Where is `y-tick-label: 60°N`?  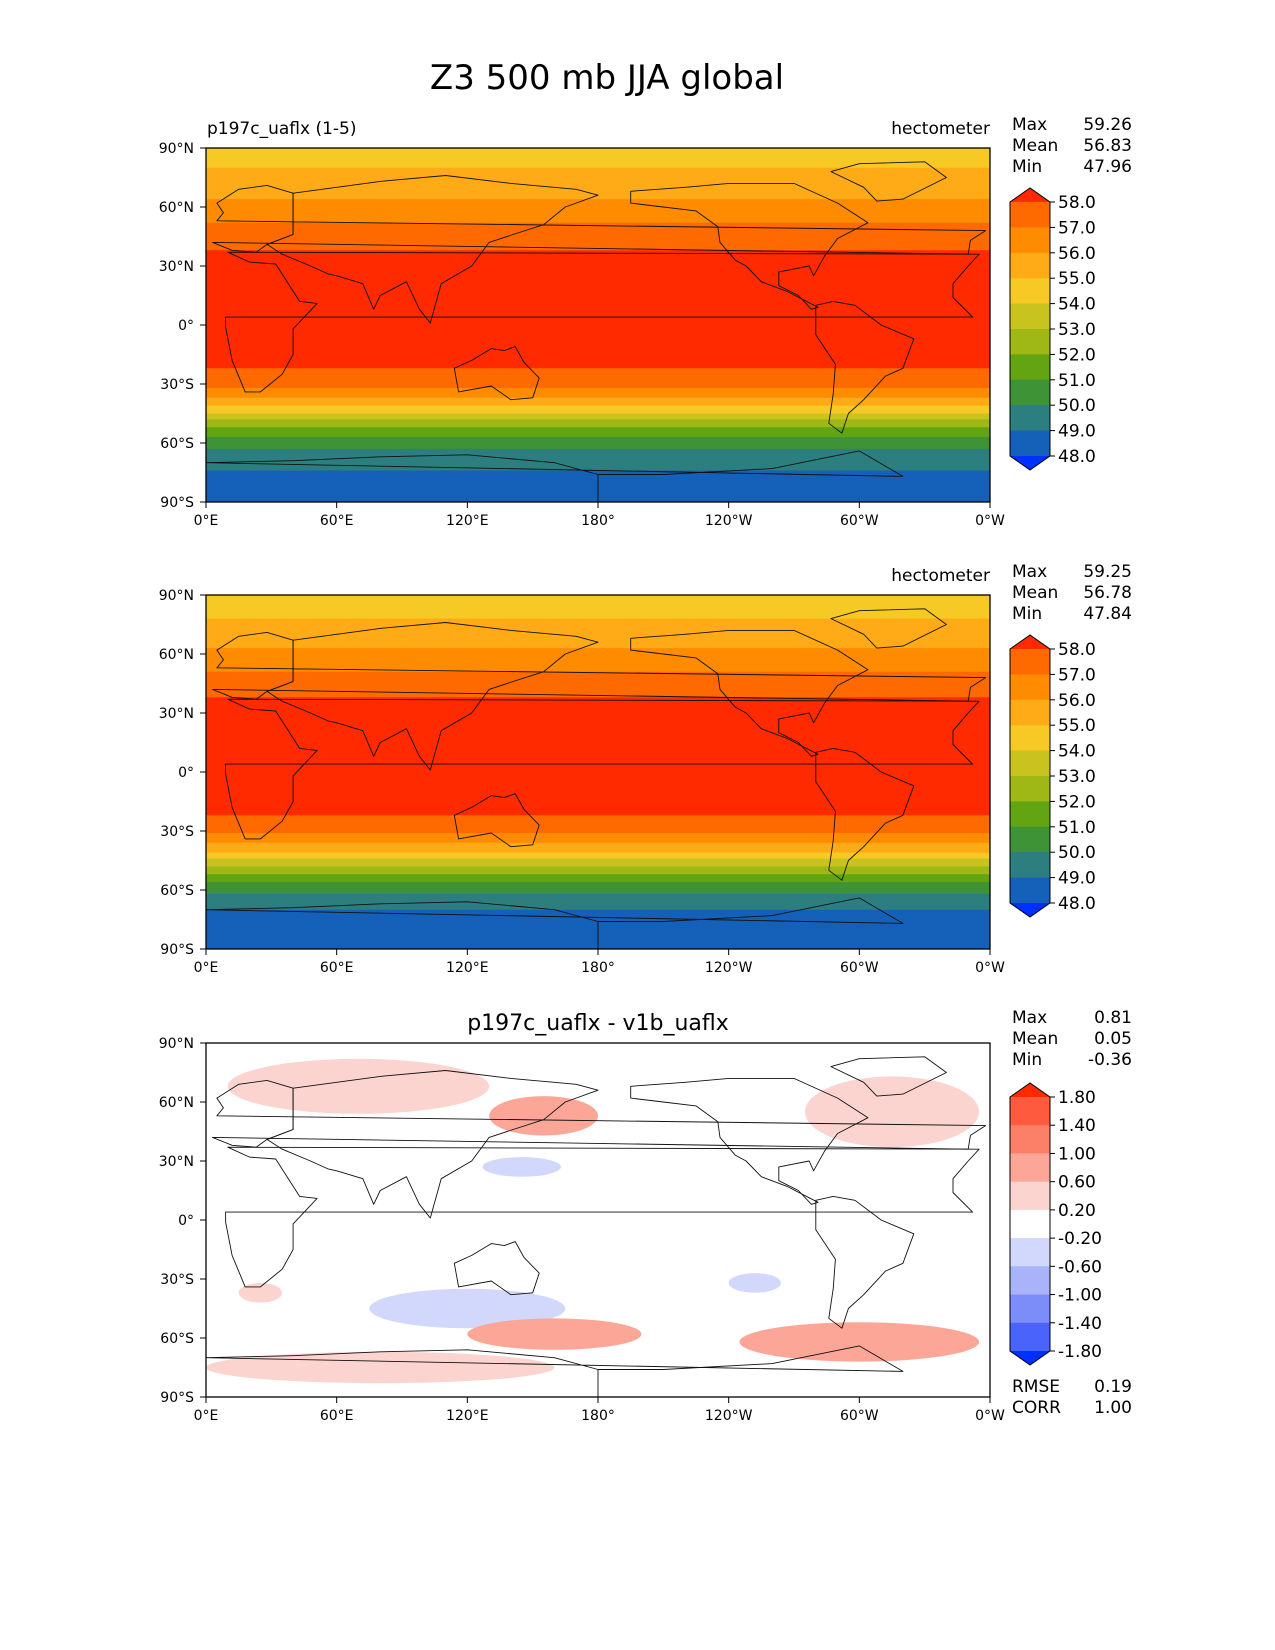
y-tick-label: 60°N is located at coordinates (176, 1103).